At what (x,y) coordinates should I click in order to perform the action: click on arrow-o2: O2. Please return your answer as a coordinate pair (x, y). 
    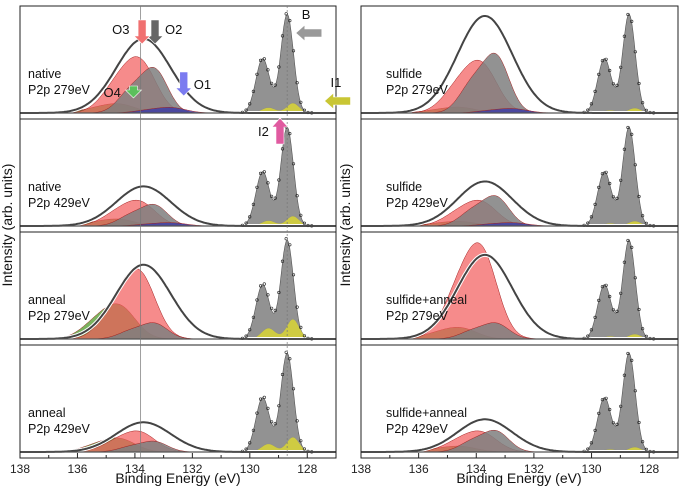
    Looking at the image, I should click on (164, 32).